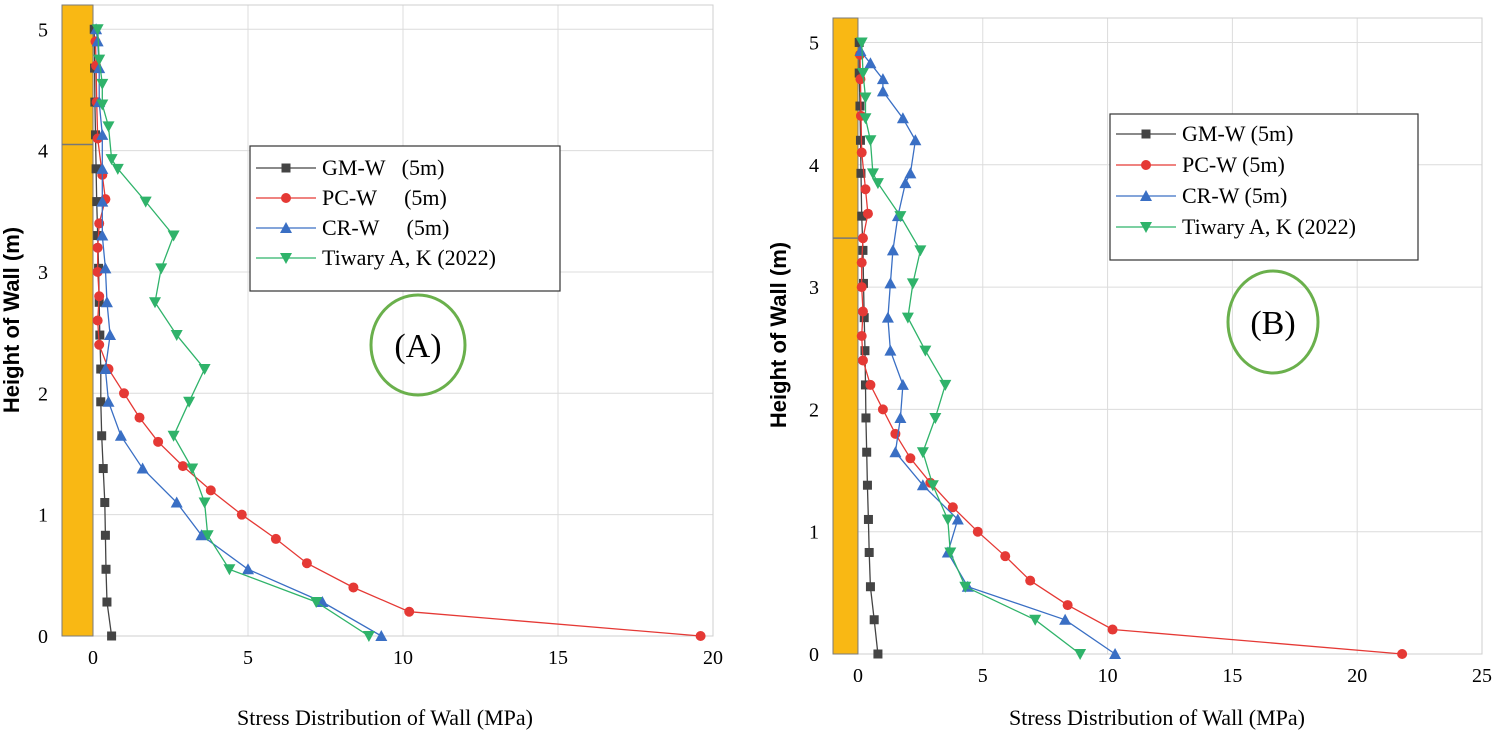 This screenshot has width=1500, height=734. I want to click on legend-item-pc-b: PC-W (5m), so click(1200, 164).